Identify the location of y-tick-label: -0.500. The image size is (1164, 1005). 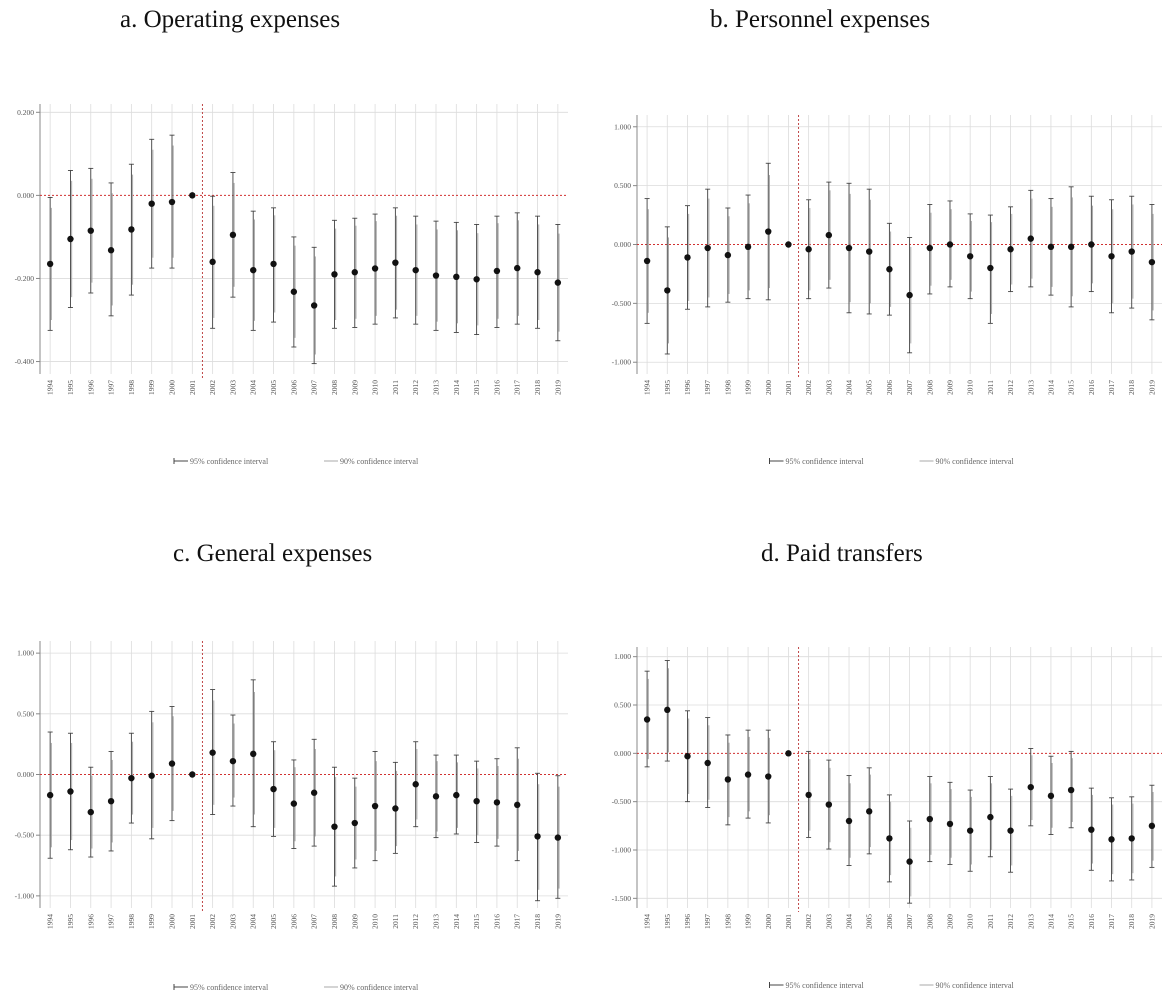
(25, 835).